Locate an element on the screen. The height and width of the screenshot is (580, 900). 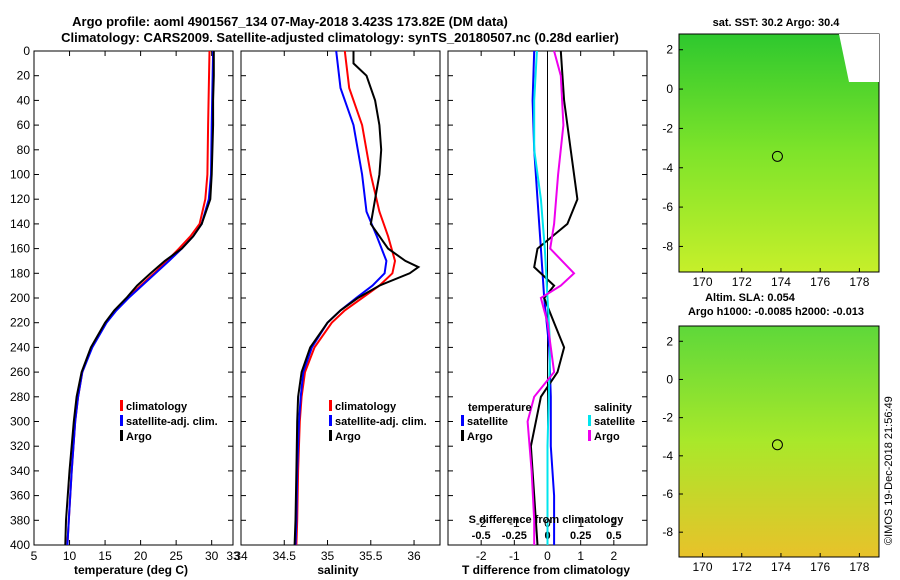
sst-map-title: sat. SST: 30.2 Argo: 30.4 is located at coordinates (777, 23).